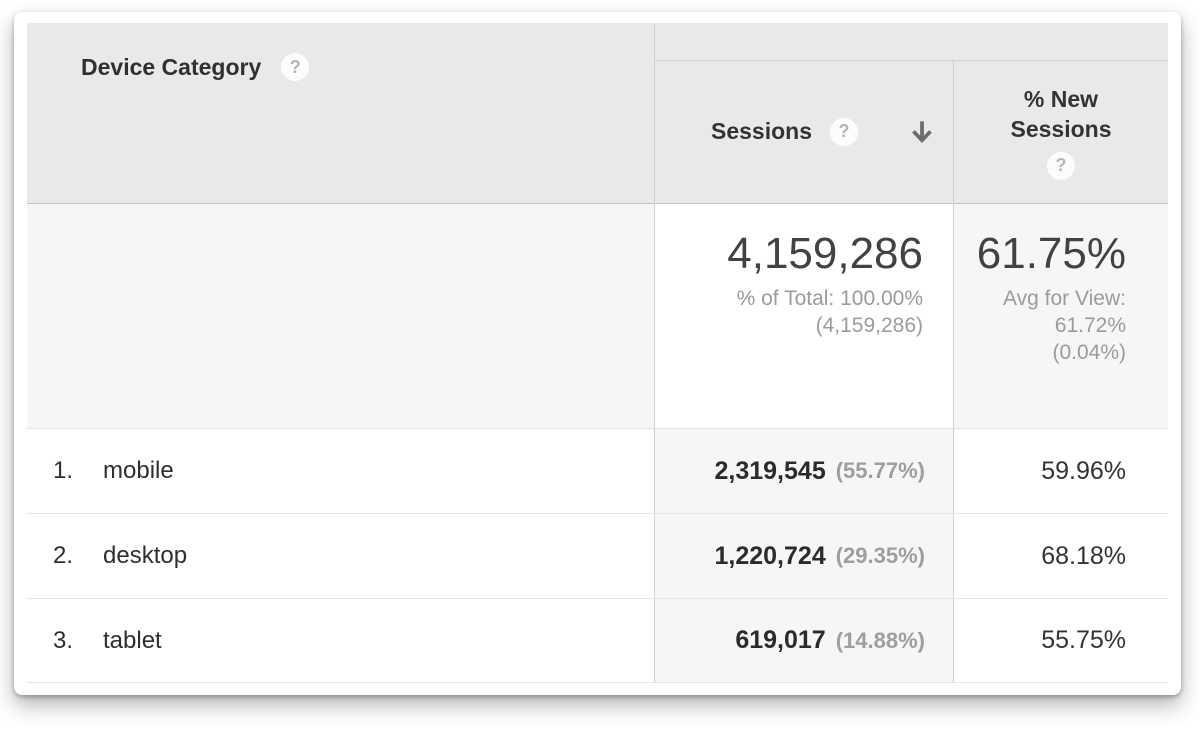  I want to click on sessions-percent: (55.77%), so click(880, 470).